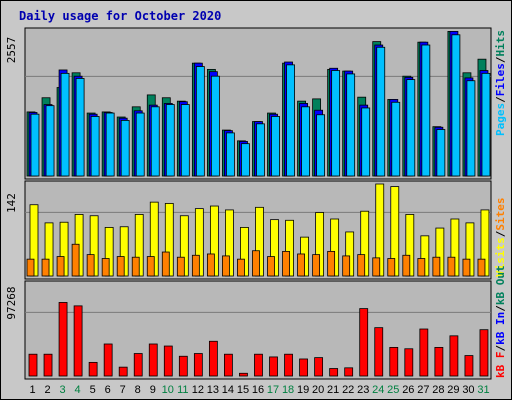 The height and width of the screenshot is (401, 512). I want to click on day-label: 10, so click(168, 390).